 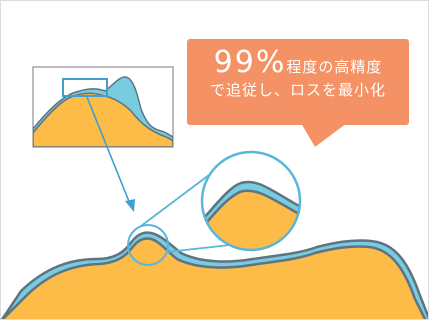 I want to click on callout-percent: 99%, so click(x=250, y=62).